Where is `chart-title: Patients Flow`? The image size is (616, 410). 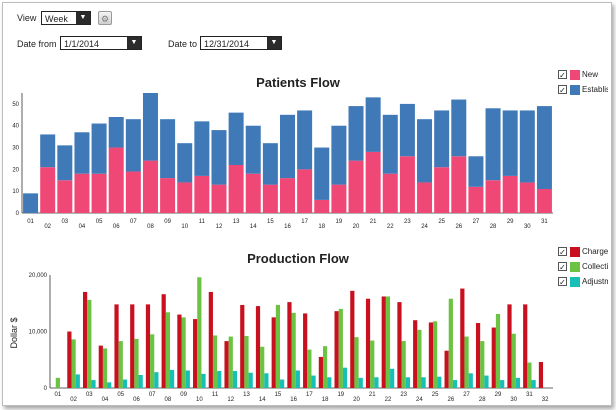
chart-title: Patients Flow is located at coordinates (298, 82).